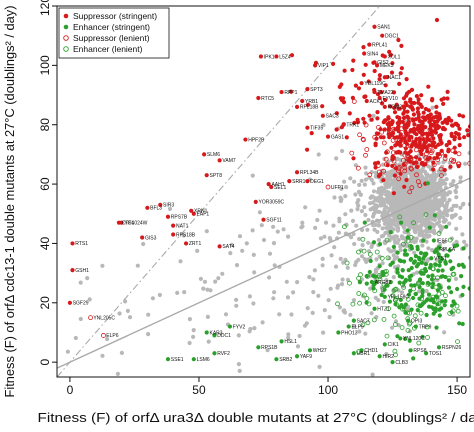 The height and width of the screenshot is (432, 474). I want to click on y-tick-label: 100, so click(45, 65).